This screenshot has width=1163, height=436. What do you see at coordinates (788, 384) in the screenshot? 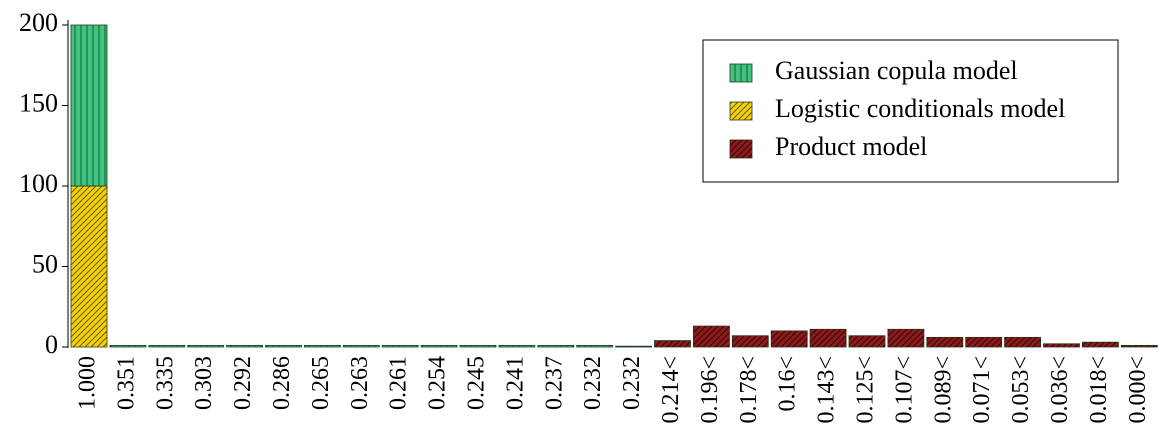
I see `x-tick-label: 0.16<` at bounding box center [788, 384].